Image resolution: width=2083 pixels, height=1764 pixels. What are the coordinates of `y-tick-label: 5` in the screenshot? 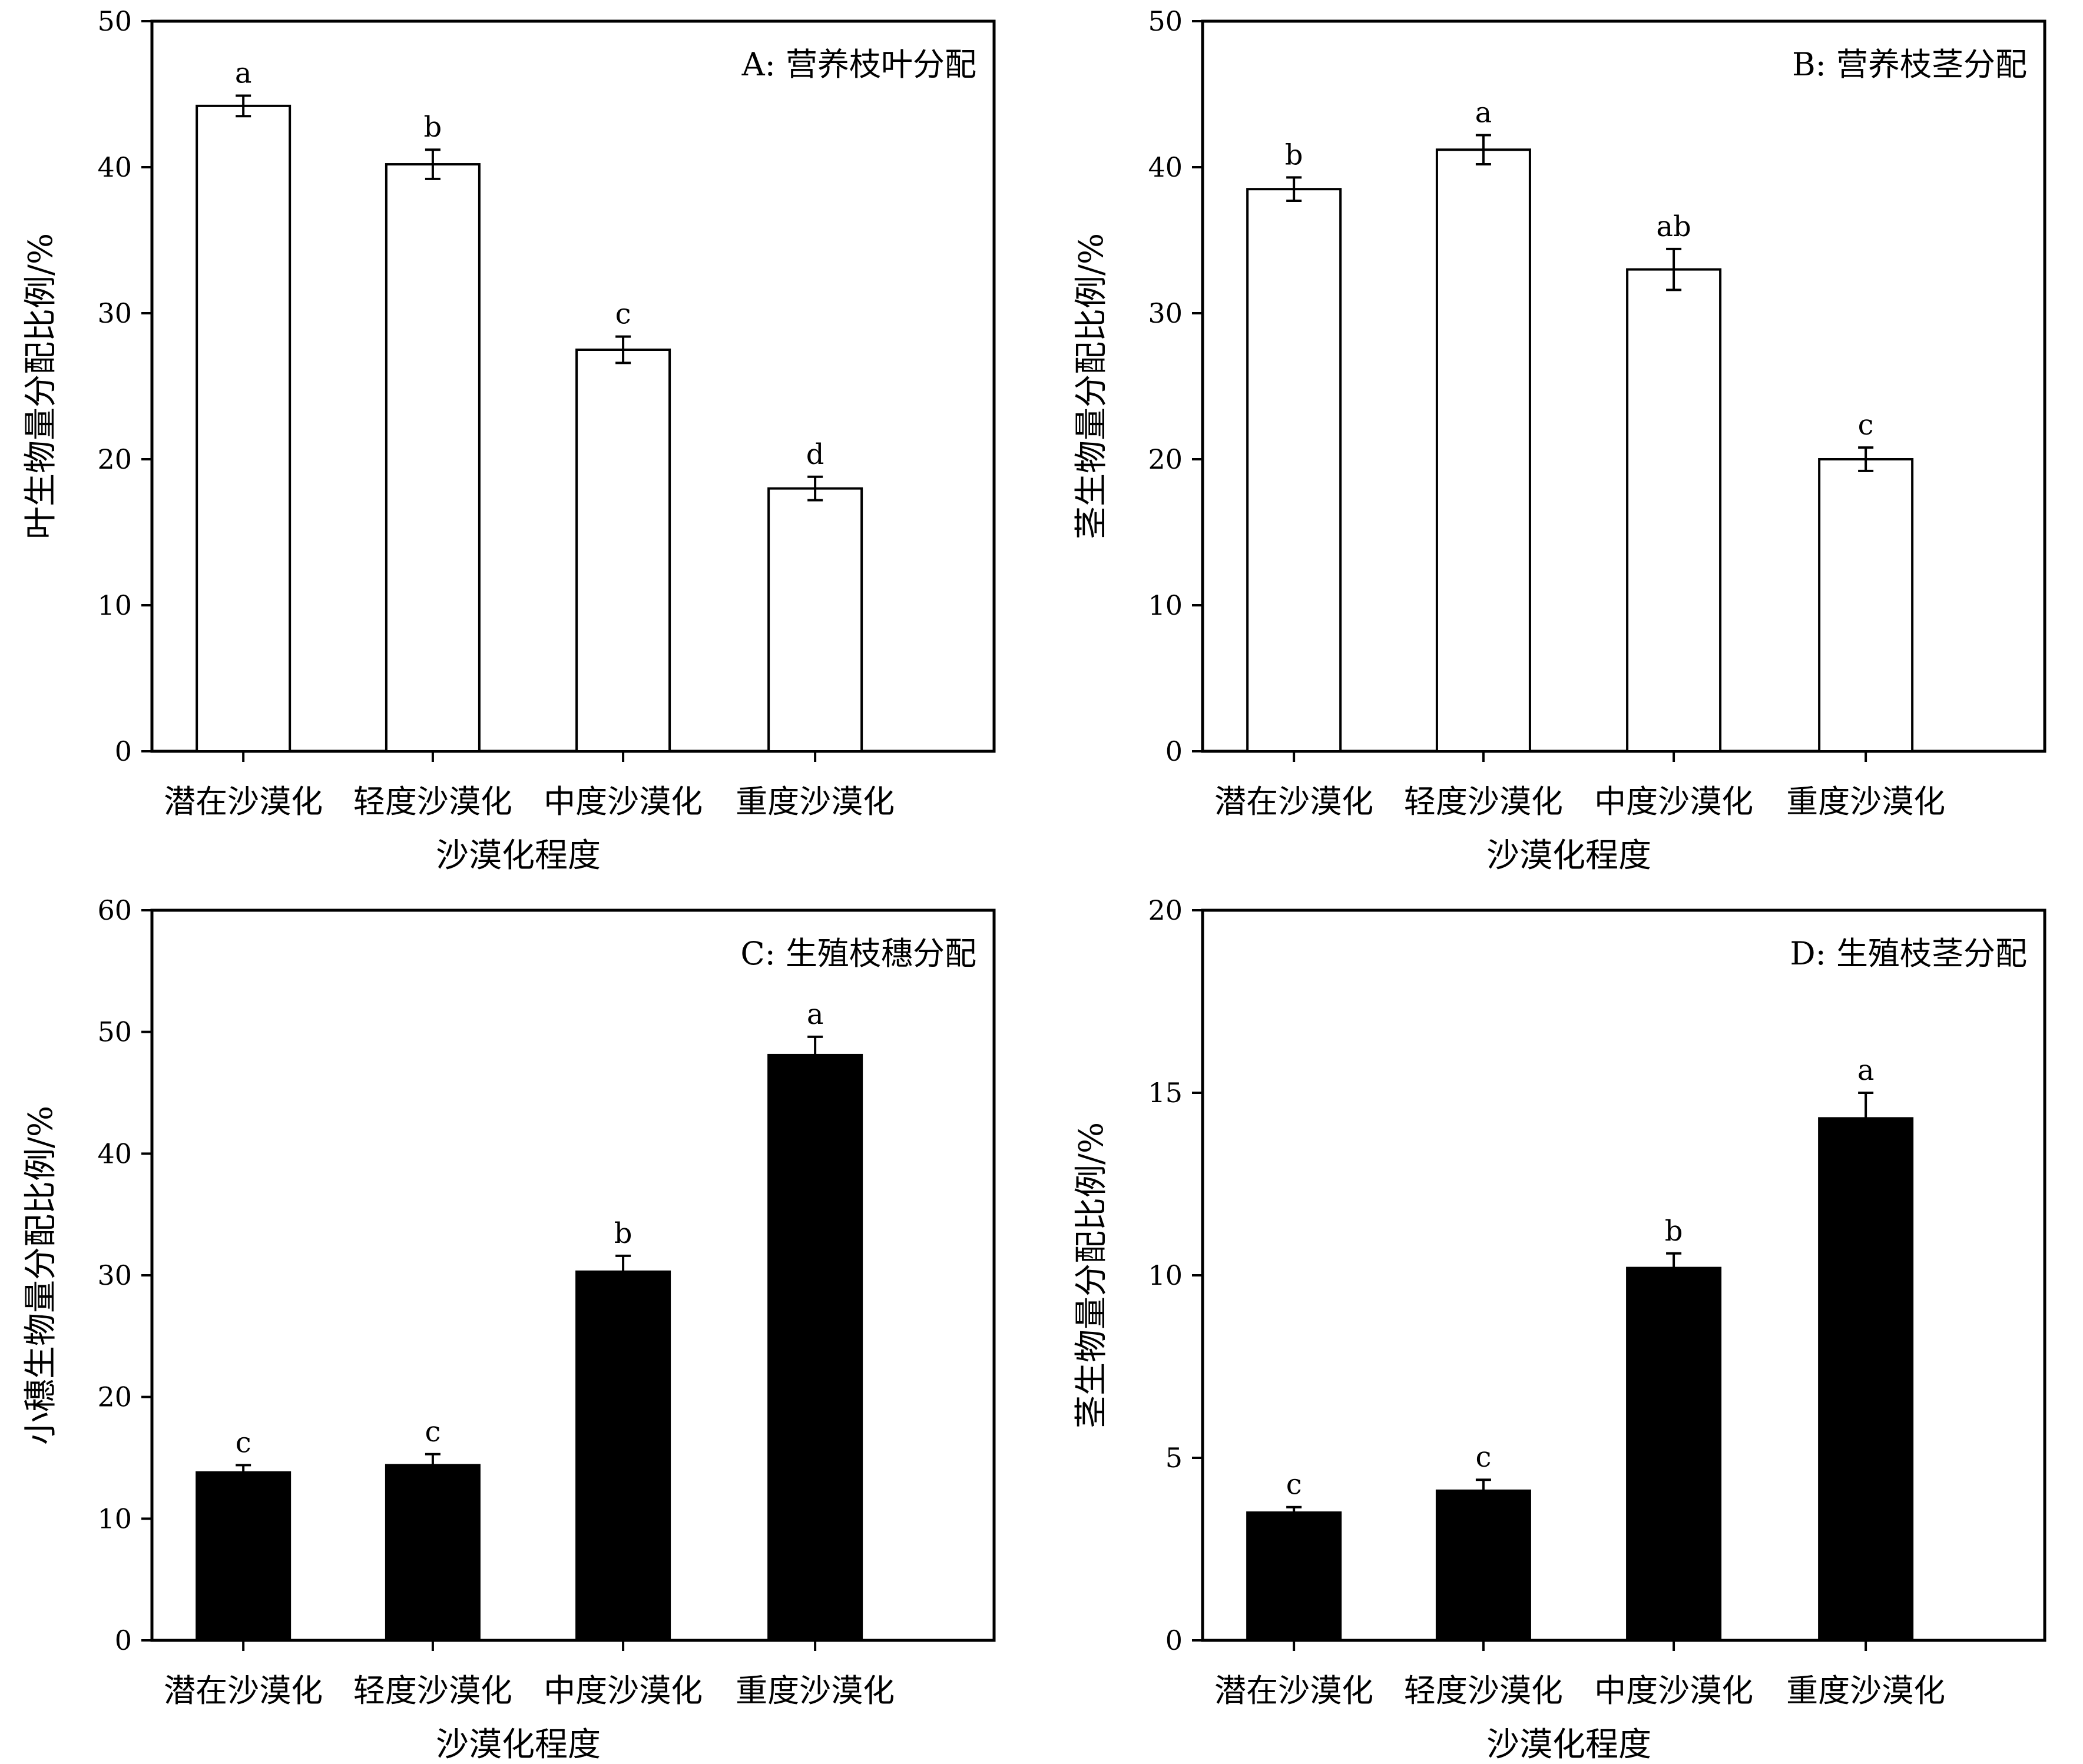 It's located at (1174, 1458).